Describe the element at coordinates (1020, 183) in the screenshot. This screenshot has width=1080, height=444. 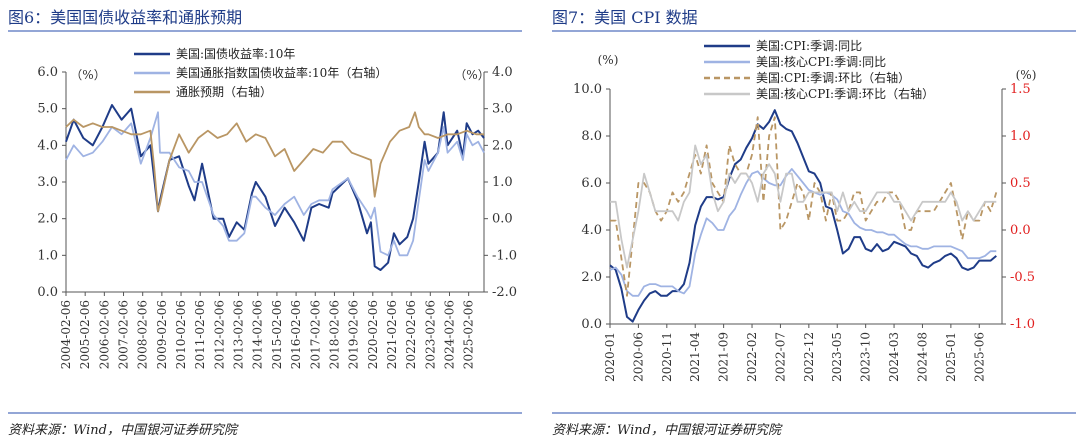
I see `right-y-tick-label: 0.5` at that location.